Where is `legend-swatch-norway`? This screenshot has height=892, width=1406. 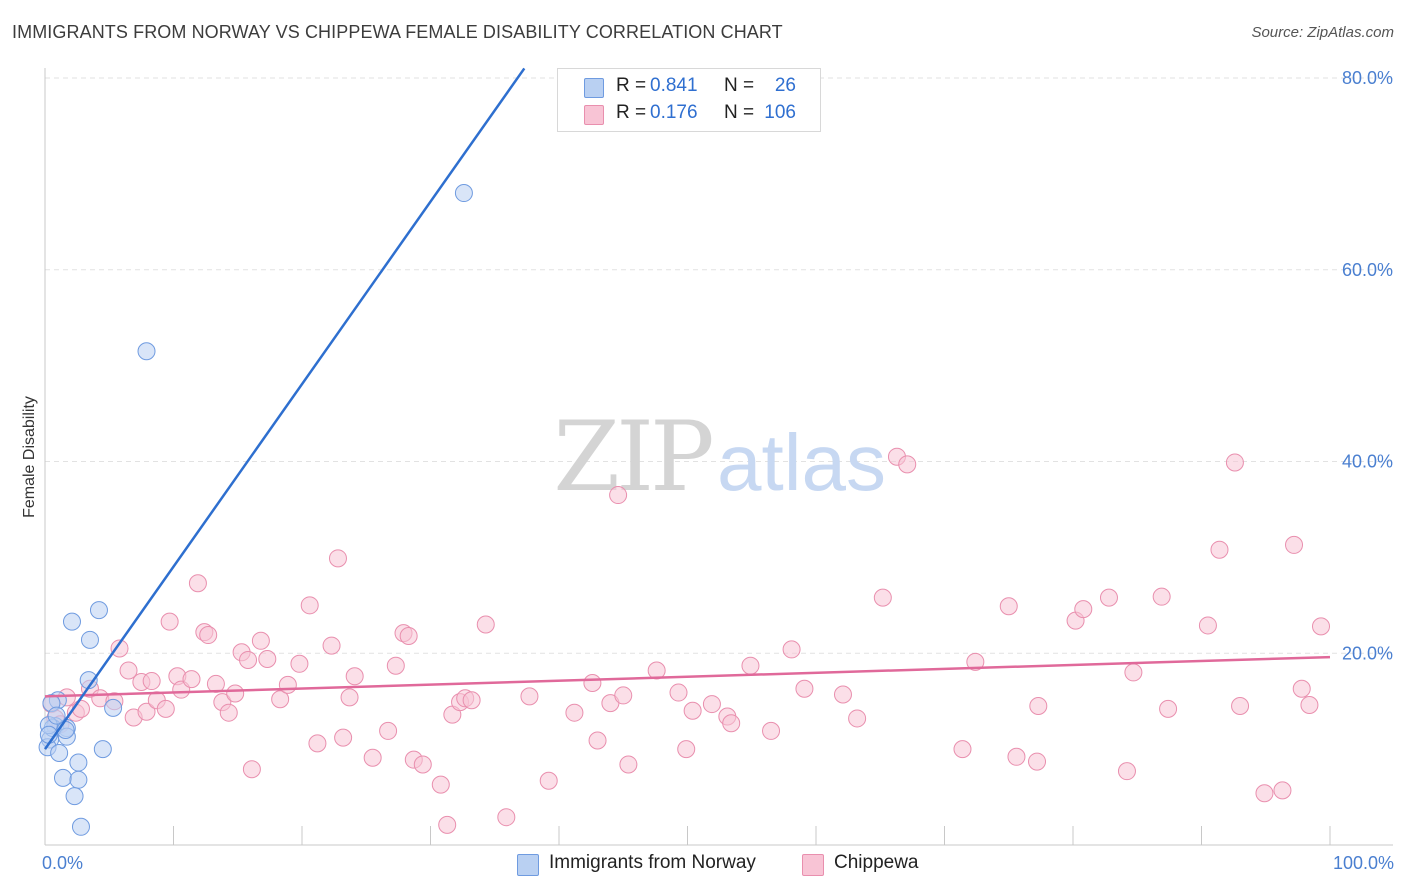
legend-swatch-norway is located at coordinates (528, 865).